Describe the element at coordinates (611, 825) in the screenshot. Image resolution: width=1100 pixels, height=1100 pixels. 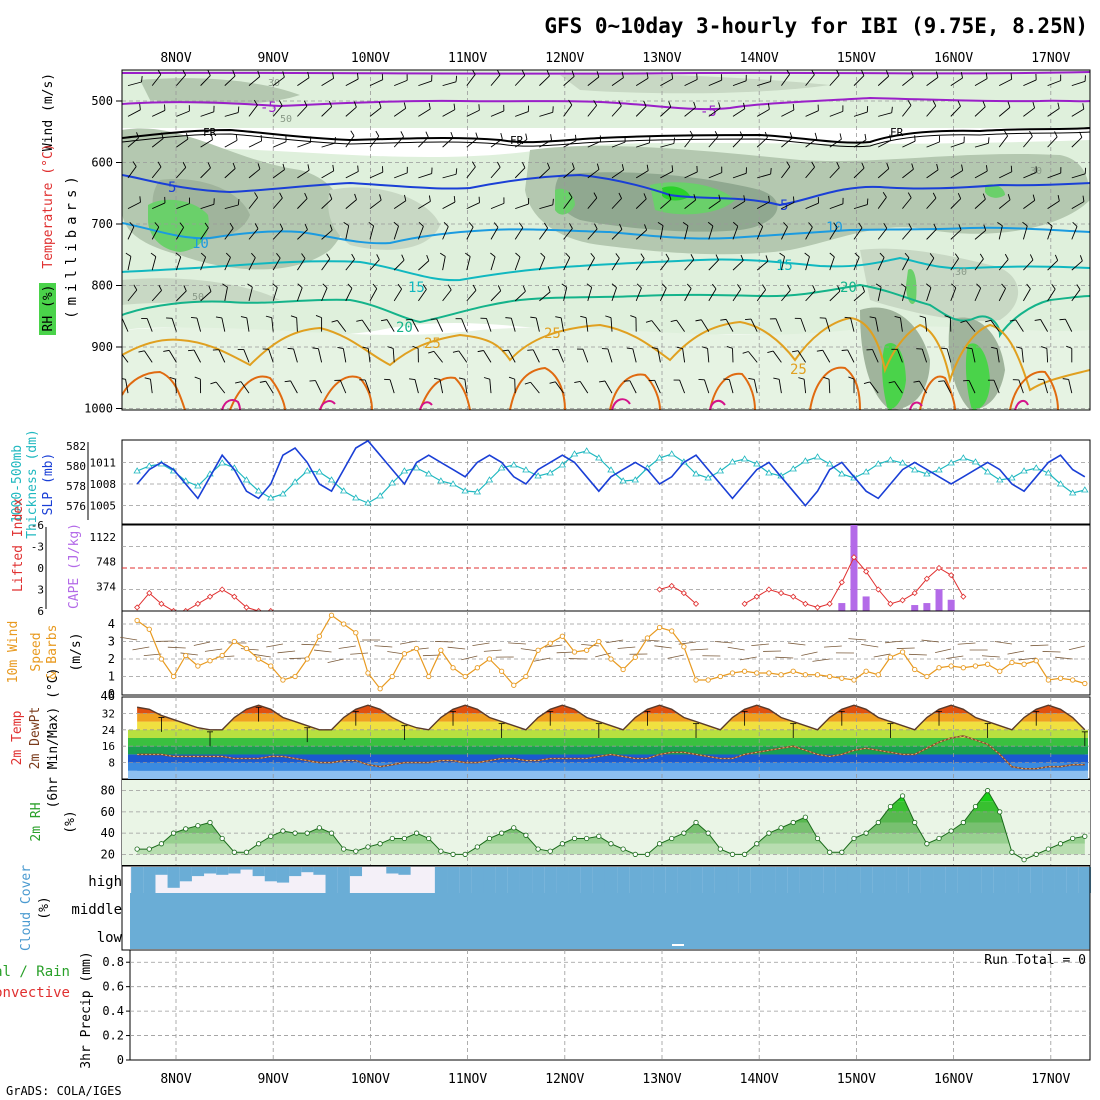
I see `rh2m-series` at that location.